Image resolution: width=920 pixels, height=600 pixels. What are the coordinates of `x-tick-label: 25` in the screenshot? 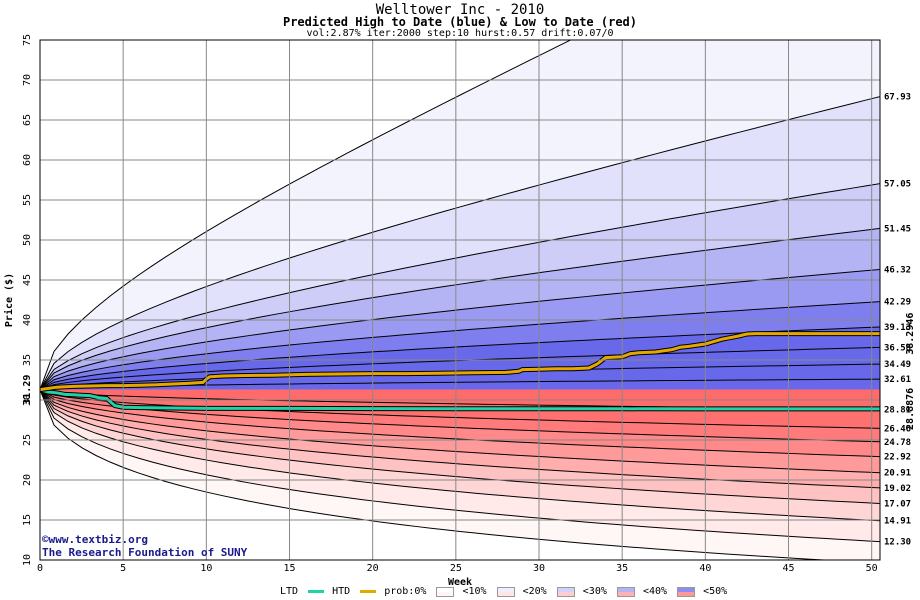 It's located at (456, 568).